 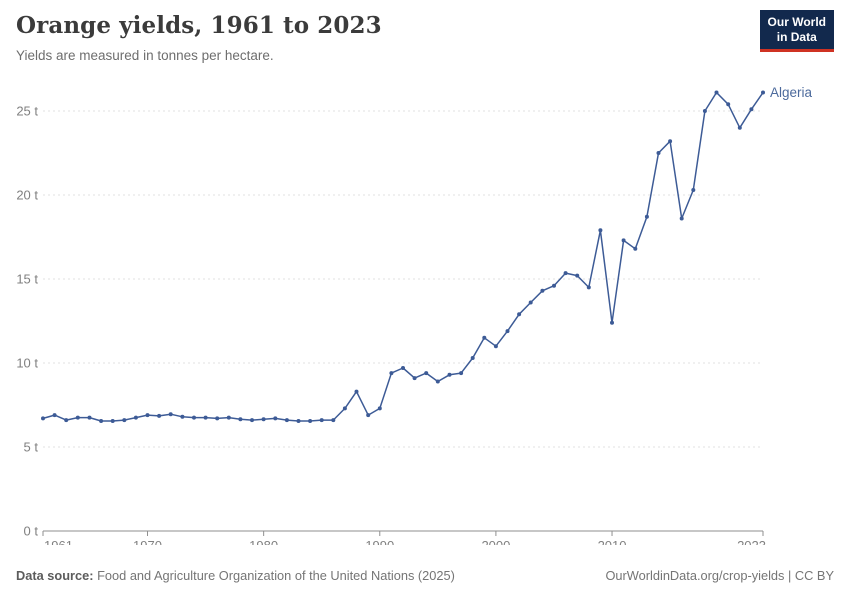 What do you see at coordinates (31, 531) in the screenshot?
I see `y-tick-label: 0 t` at bounding box center [31, 531].